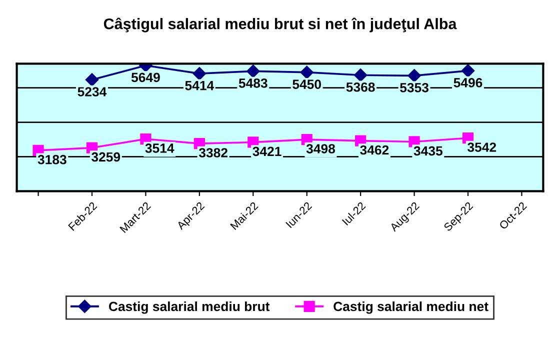 This screenshot has width=560, height=354. Describe the element at coordinates (213, 153) in the screenshot. I see `data-label: 3382` at that location.